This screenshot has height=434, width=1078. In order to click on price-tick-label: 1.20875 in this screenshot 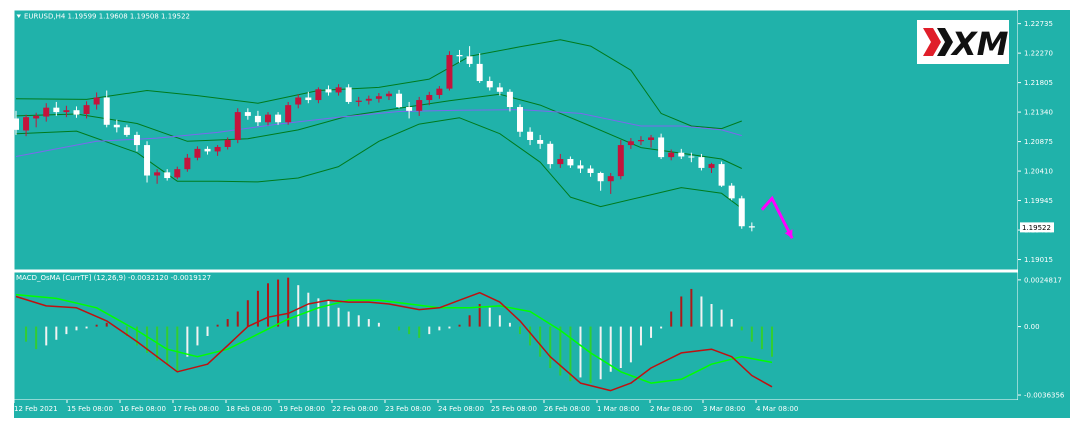, I will do `click(1038, 142)`.